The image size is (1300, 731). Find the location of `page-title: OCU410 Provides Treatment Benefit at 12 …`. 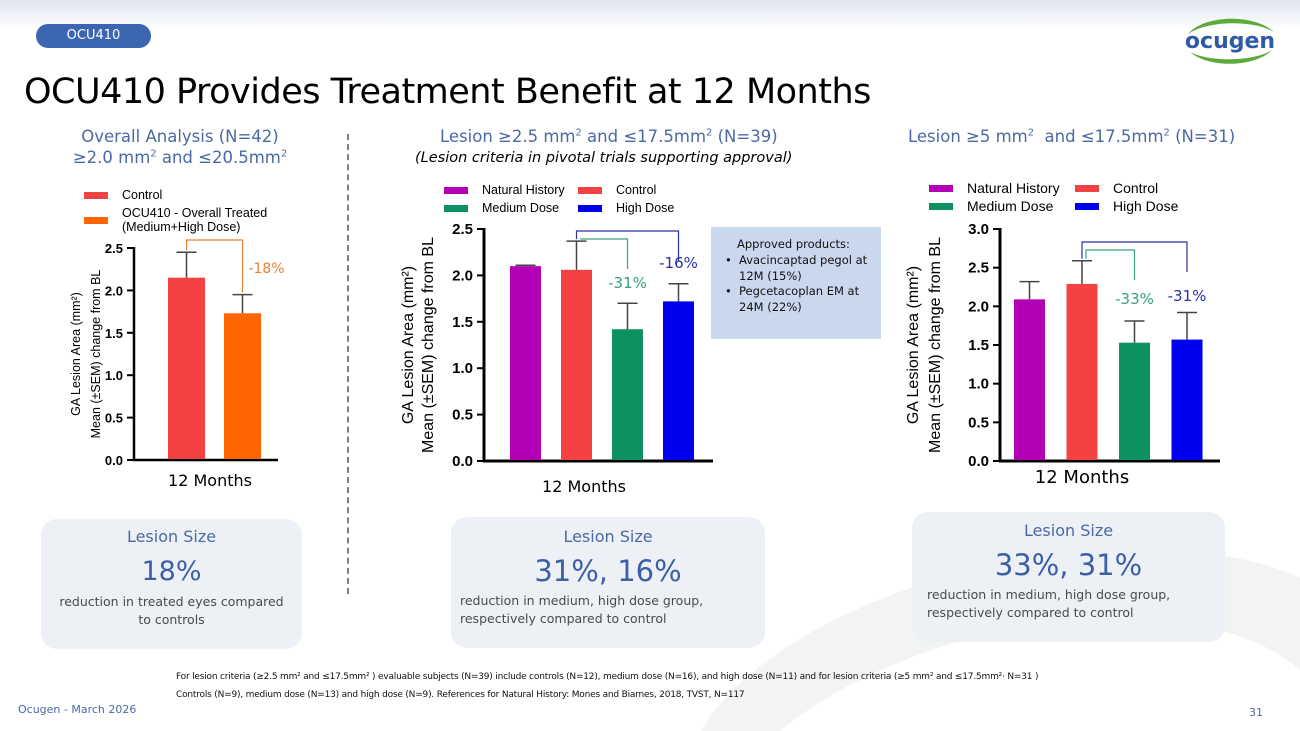

page-title: OCU410 Provides Treatment Benefit at 12 … is located at coordinates (447, 92).